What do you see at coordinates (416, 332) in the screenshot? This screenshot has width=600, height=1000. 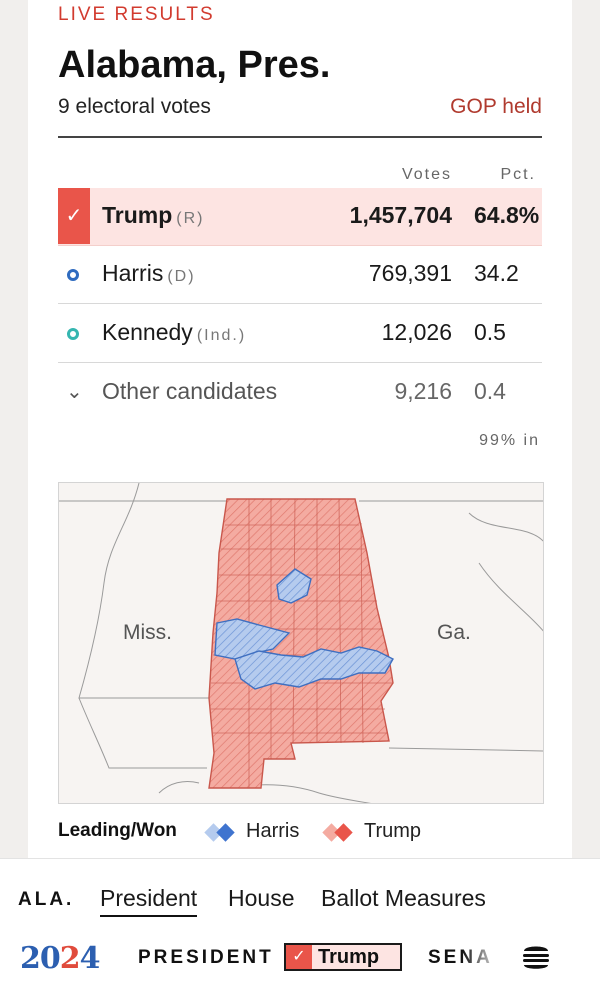 I see `vote-count: 12,026` at bounding box center [416, 332].